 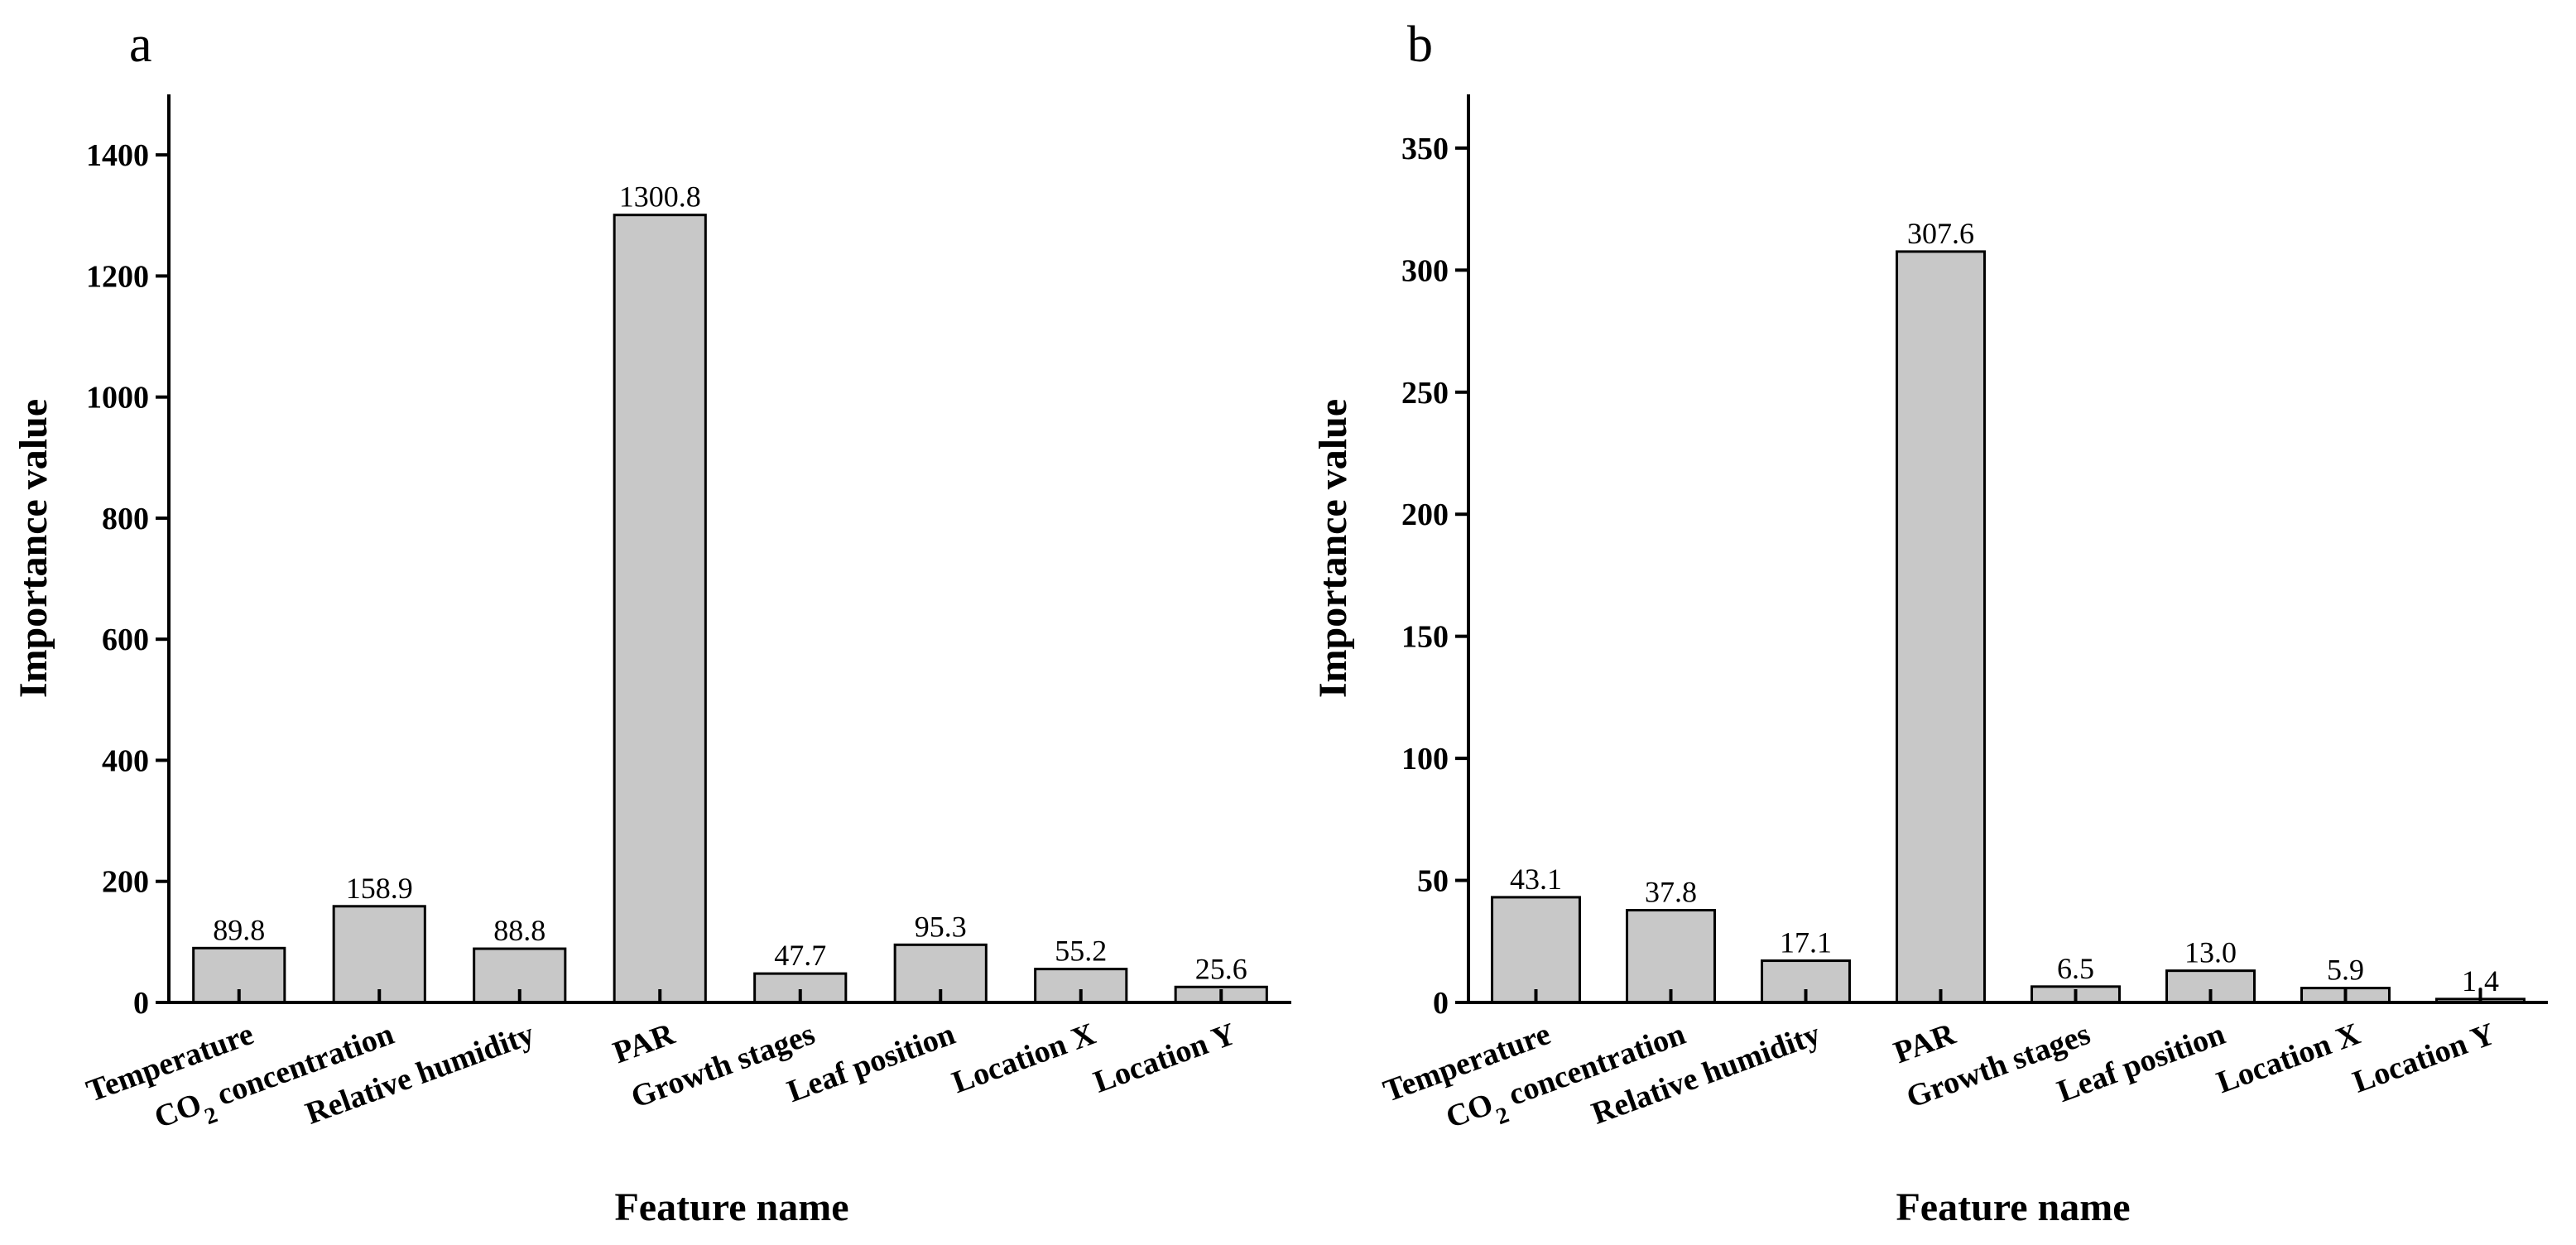 What do you see at coordinates (1940, 233) in the screenshot?
I see `value-label-par: 307.6` at bounding box center [1940, 233].